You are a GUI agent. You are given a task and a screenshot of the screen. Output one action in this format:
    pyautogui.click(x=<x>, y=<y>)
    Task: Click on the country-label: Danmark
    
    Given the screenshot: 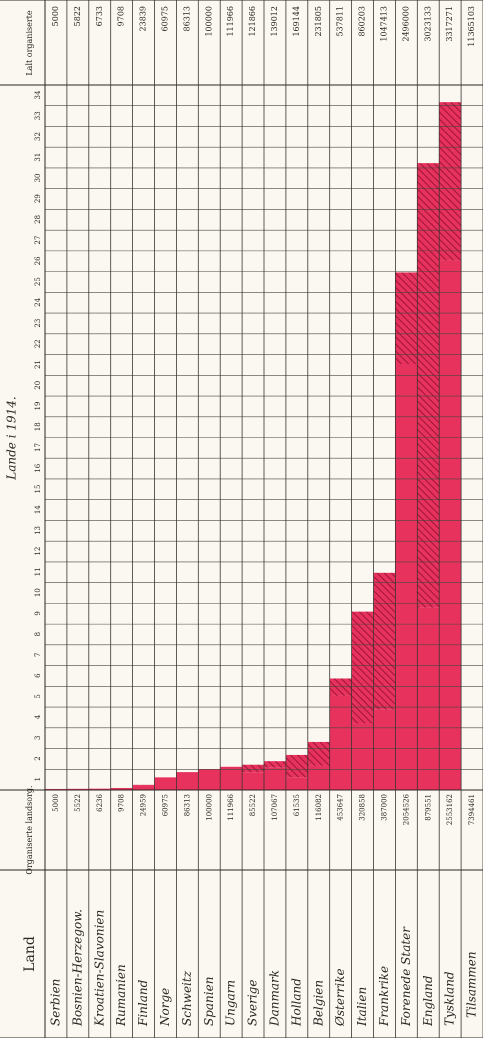 What is the action you would take?
    pyautogui.click(x=274, y=998)
    